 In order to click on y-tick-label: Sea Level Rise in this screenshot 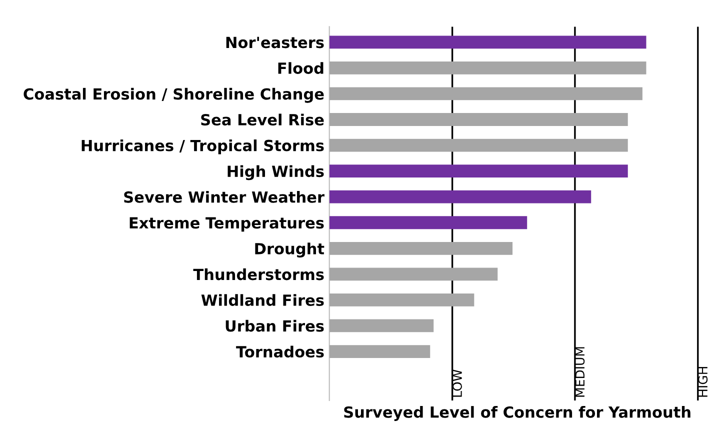, I will do `click(262, 120)`.